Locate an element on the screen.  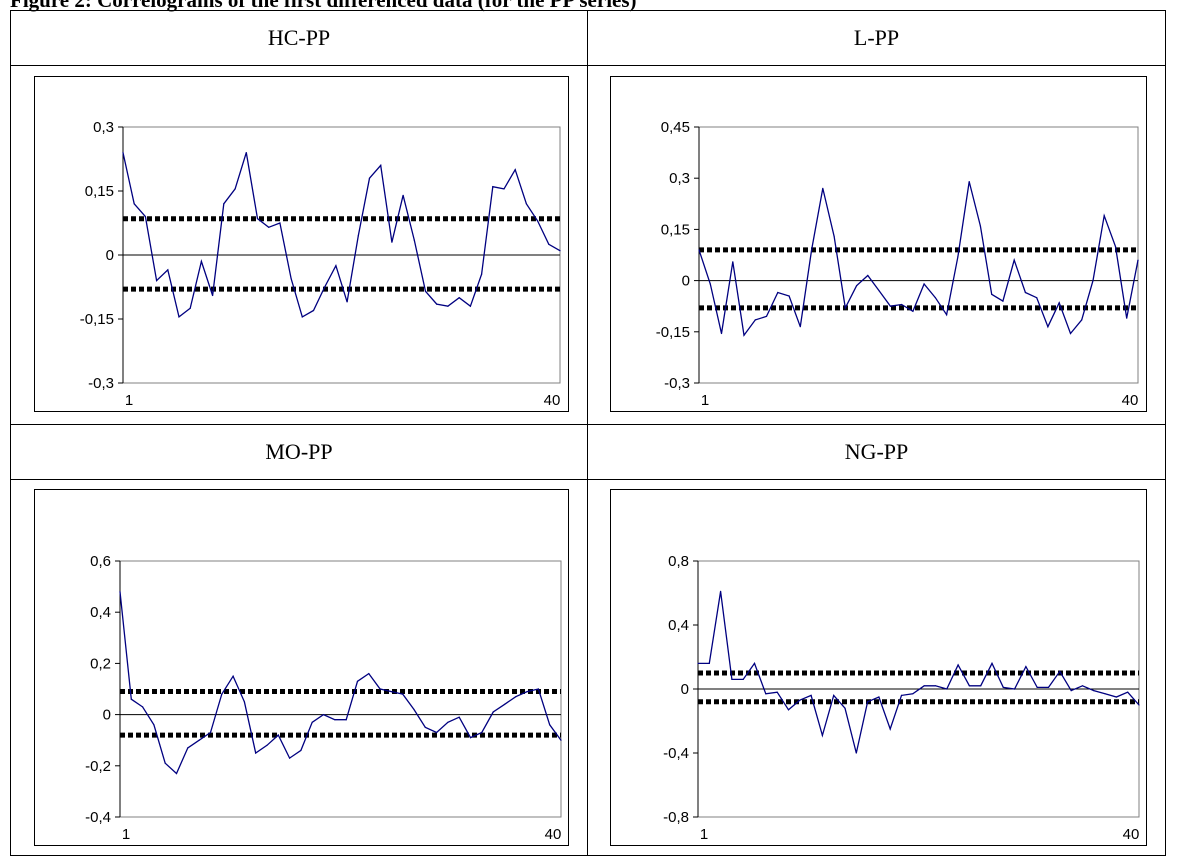
y-tick-label: -0,4 is located at coordinates (98, 817).